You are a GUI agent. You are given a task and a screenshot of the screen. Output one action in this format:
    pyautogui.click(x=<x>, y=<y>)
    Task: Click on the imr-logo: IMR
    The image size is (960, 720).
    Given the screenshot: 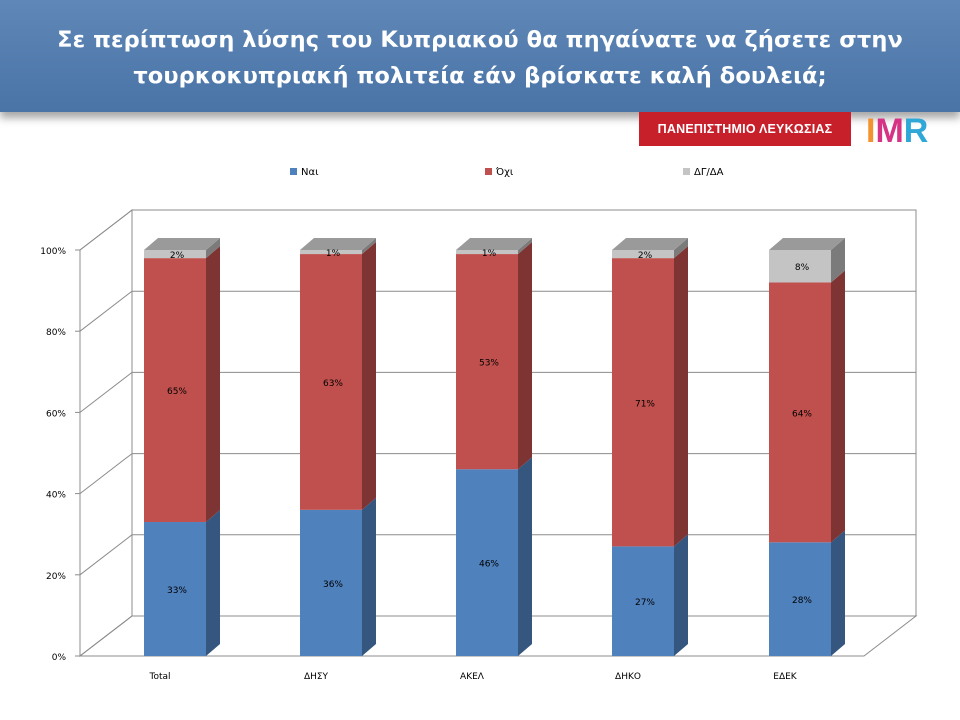 What is the action you would take?
    pyautogui.click(x=897, y=131)
    